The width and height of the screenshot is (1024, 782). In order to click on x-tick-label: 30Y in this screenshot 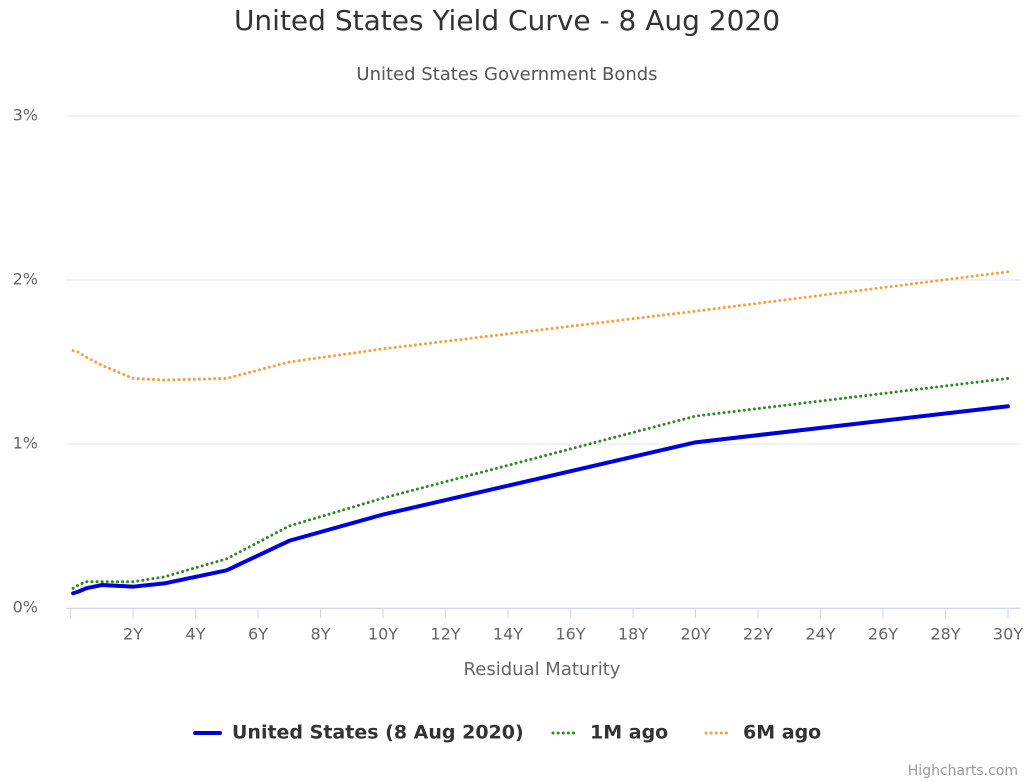, I will do `click(1008, 634)`.